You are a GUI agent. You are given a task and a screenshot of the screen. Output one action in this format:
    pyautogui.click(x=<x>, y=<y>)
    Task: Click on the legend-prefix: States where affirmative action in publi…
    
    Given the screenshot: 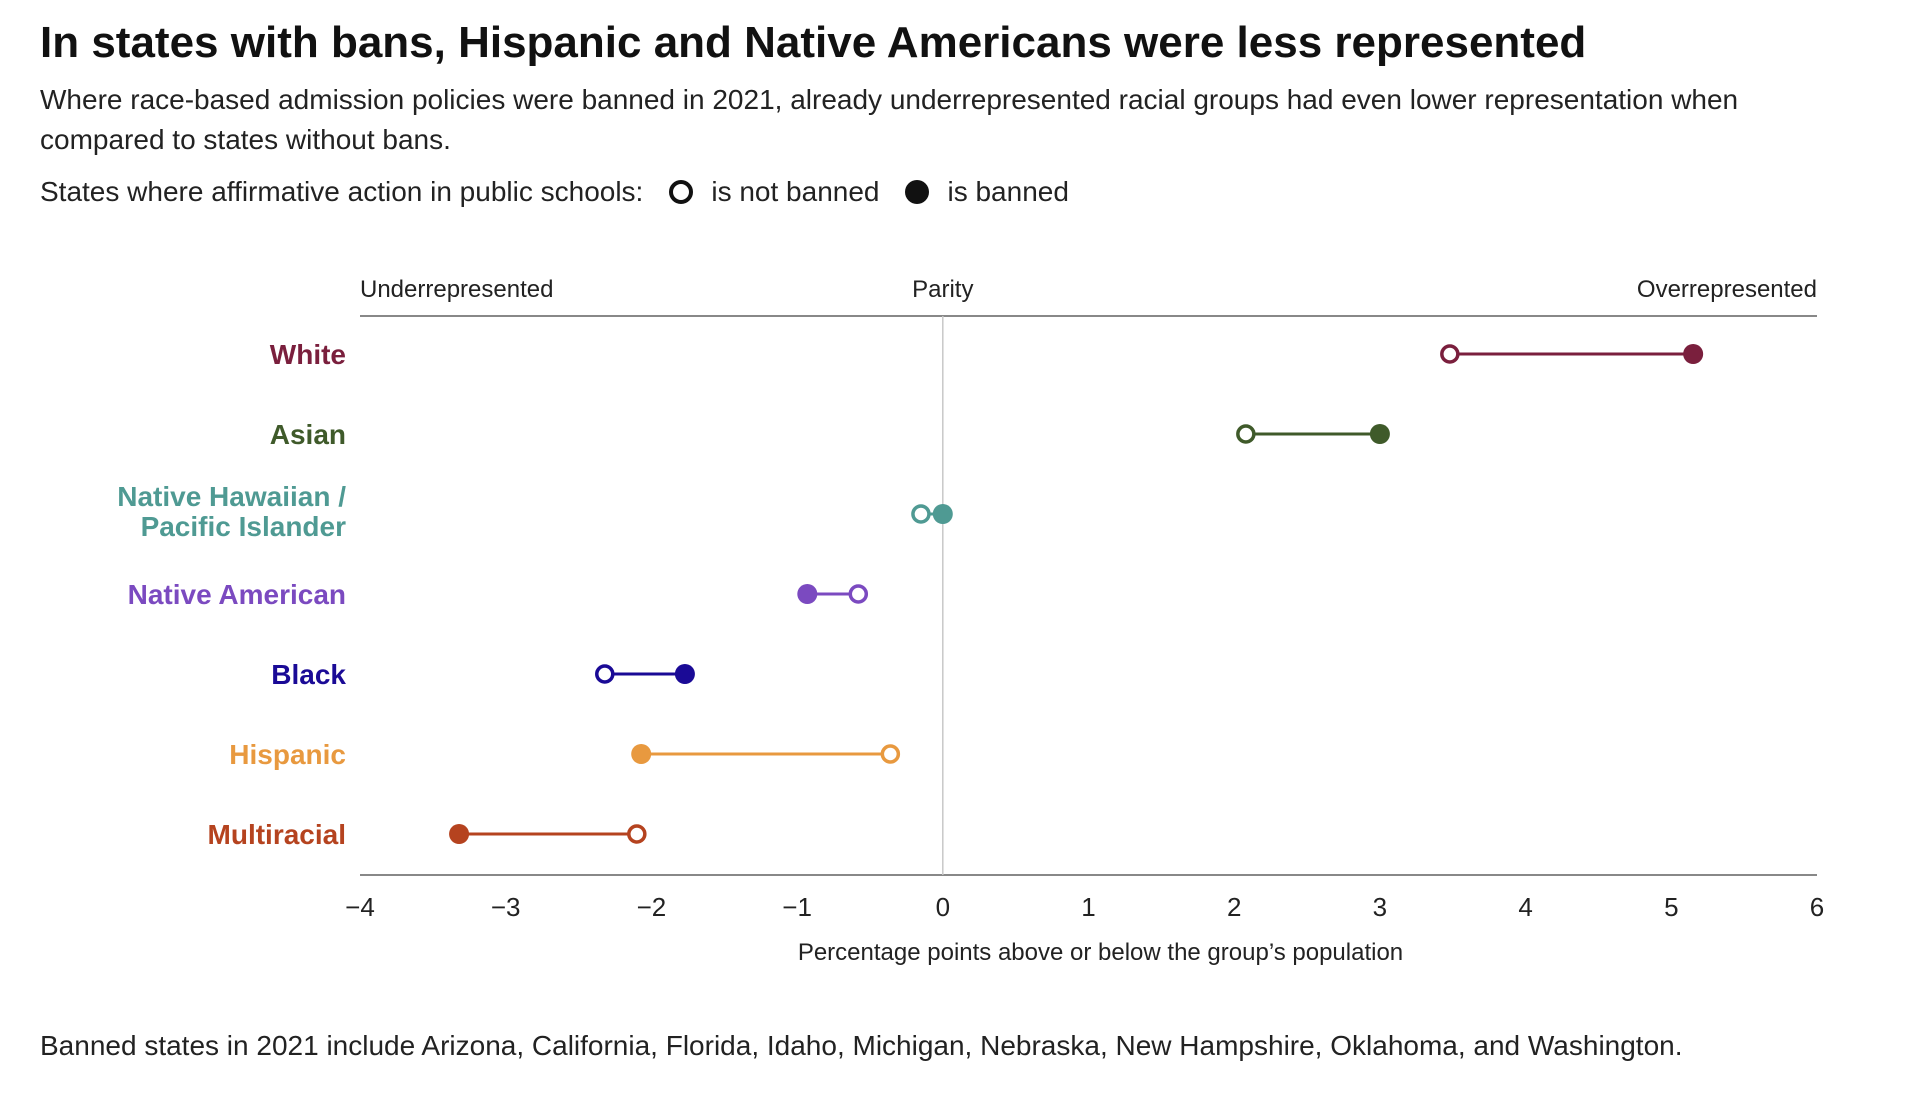 What is the action you would take?
    pyautogui.click(x=342, y=191)
    